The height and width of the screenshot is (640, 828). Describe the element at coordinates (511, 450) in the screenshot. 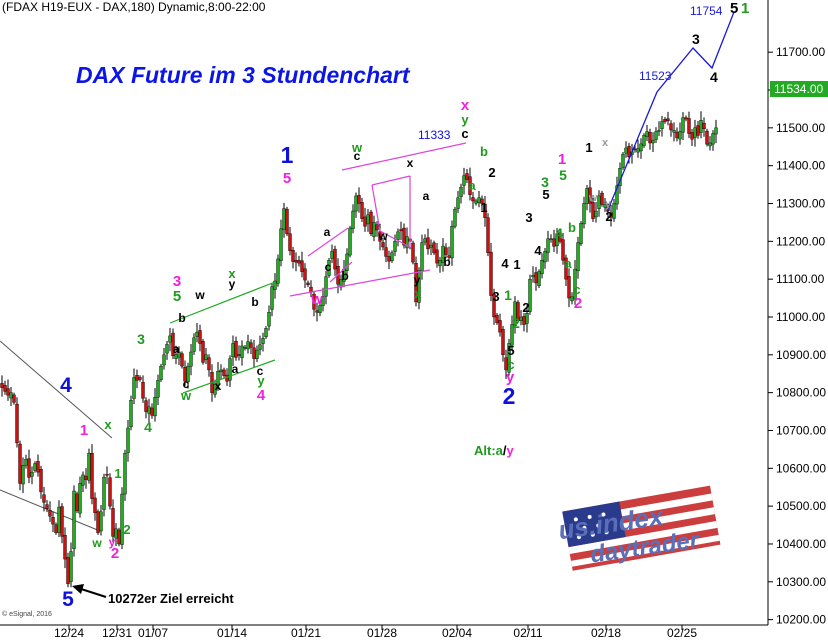

I see `alt-y: y` at that location.